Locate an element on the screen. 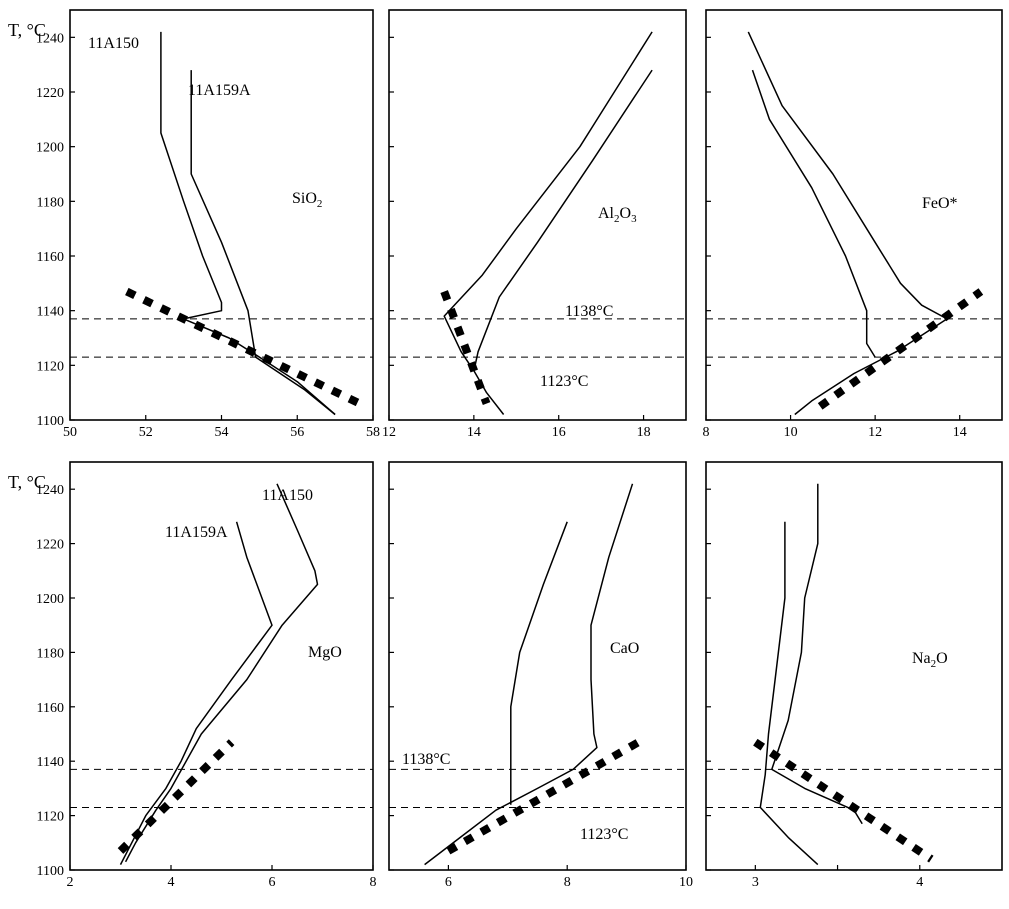 The width and height of the screenshot is (1009, 909). oxide-label: Al2O3 is located at coordinates (617, 215).